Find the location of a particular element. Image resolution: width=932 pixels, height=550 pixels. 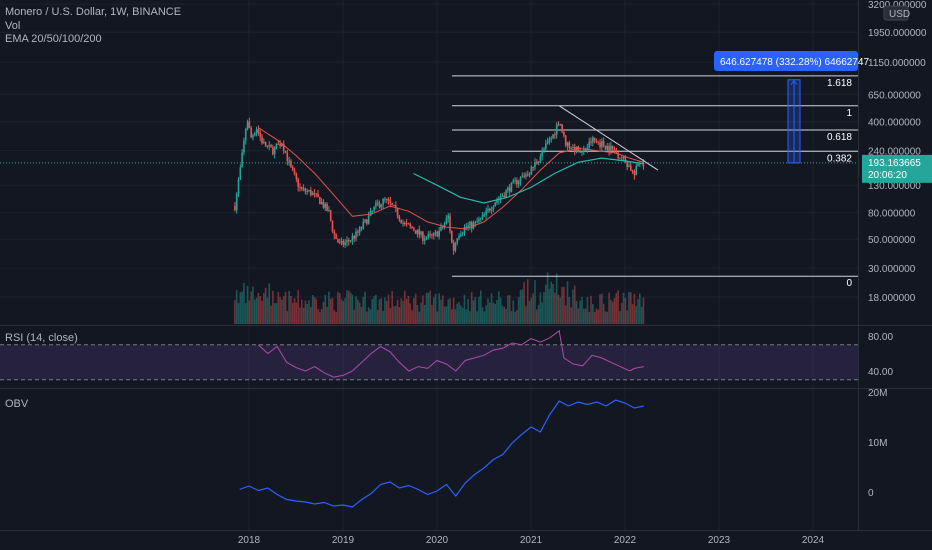

trendline is located at coordinates (608, 138).